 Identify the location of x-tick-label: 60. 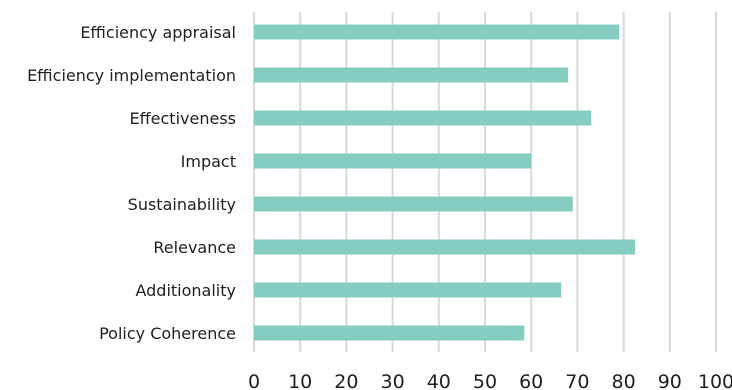
(531, 380).